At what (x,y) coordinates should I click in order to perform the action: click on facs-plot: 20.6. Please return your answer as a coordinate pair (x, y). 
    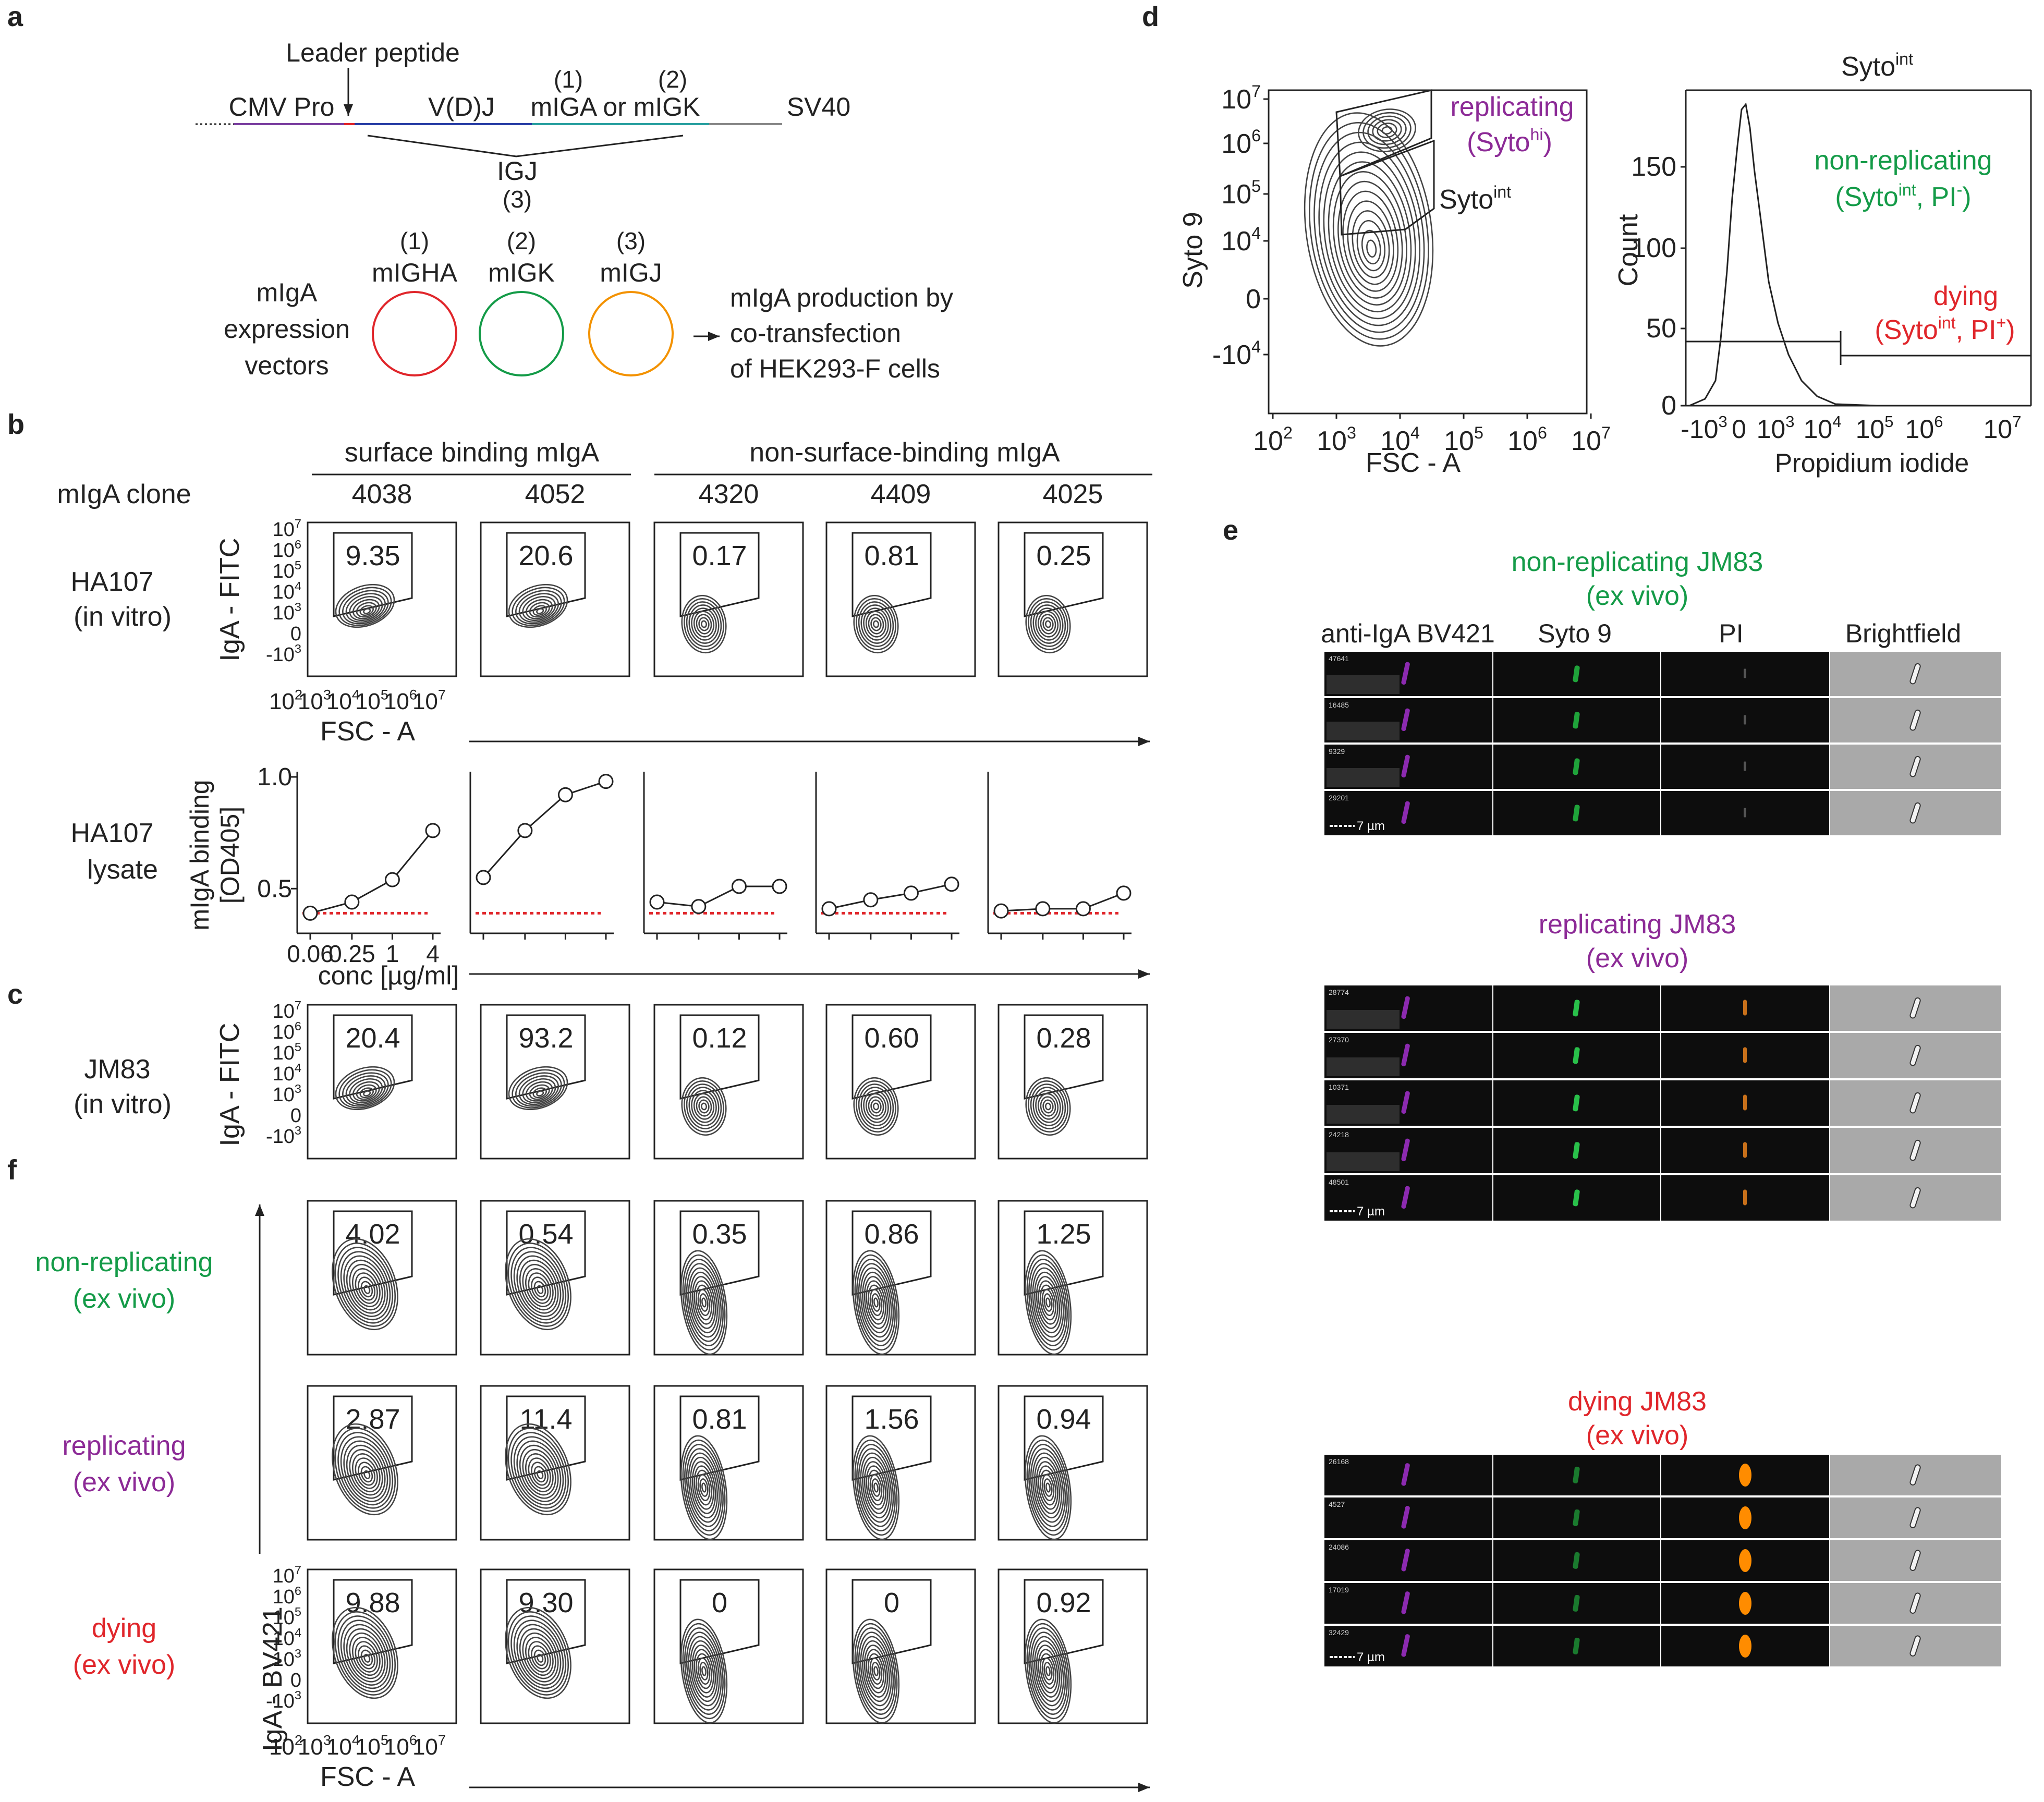
    Looking at the image, I should click on (555, 599).